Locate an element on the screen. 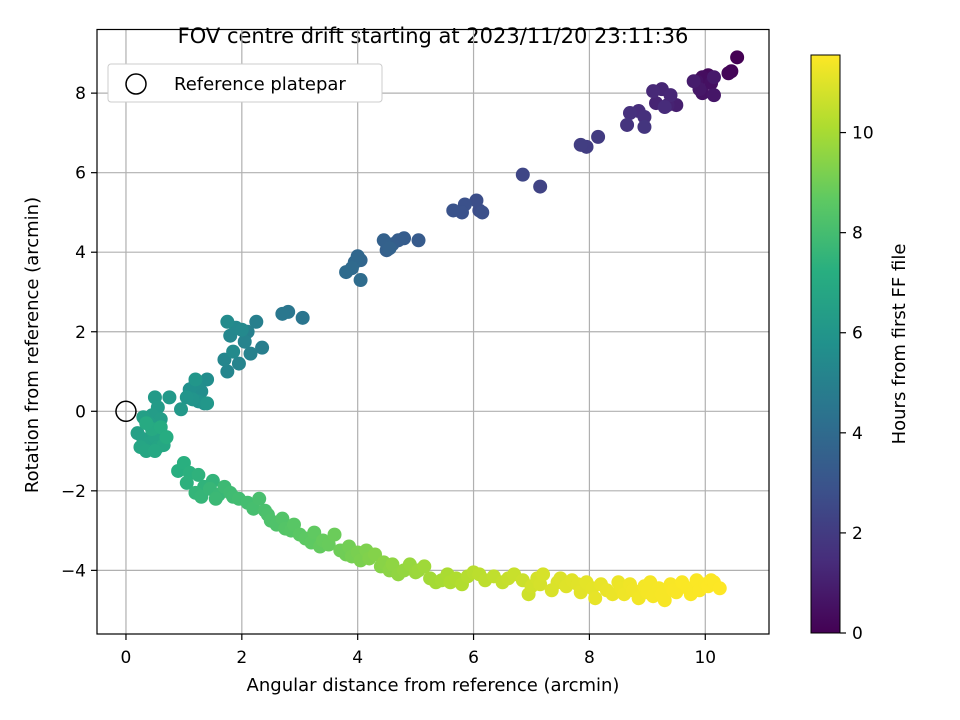 This screenshot has height=720, width=960. colorbar-tick-label: 8 is located at coordinates (857, 234).